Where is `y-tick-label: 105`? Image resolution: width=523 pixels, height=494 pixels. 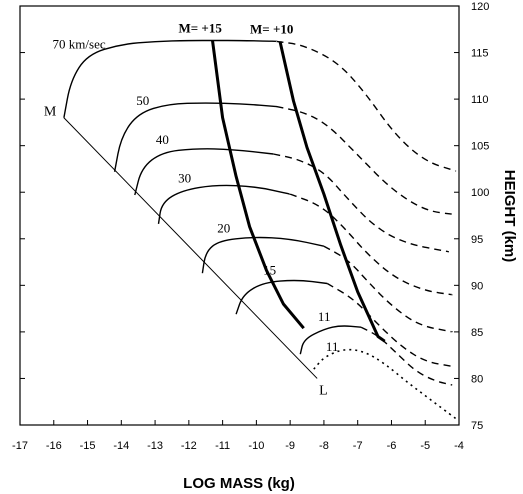
y-tick-label: 105 is located at coordinates (480, 147).